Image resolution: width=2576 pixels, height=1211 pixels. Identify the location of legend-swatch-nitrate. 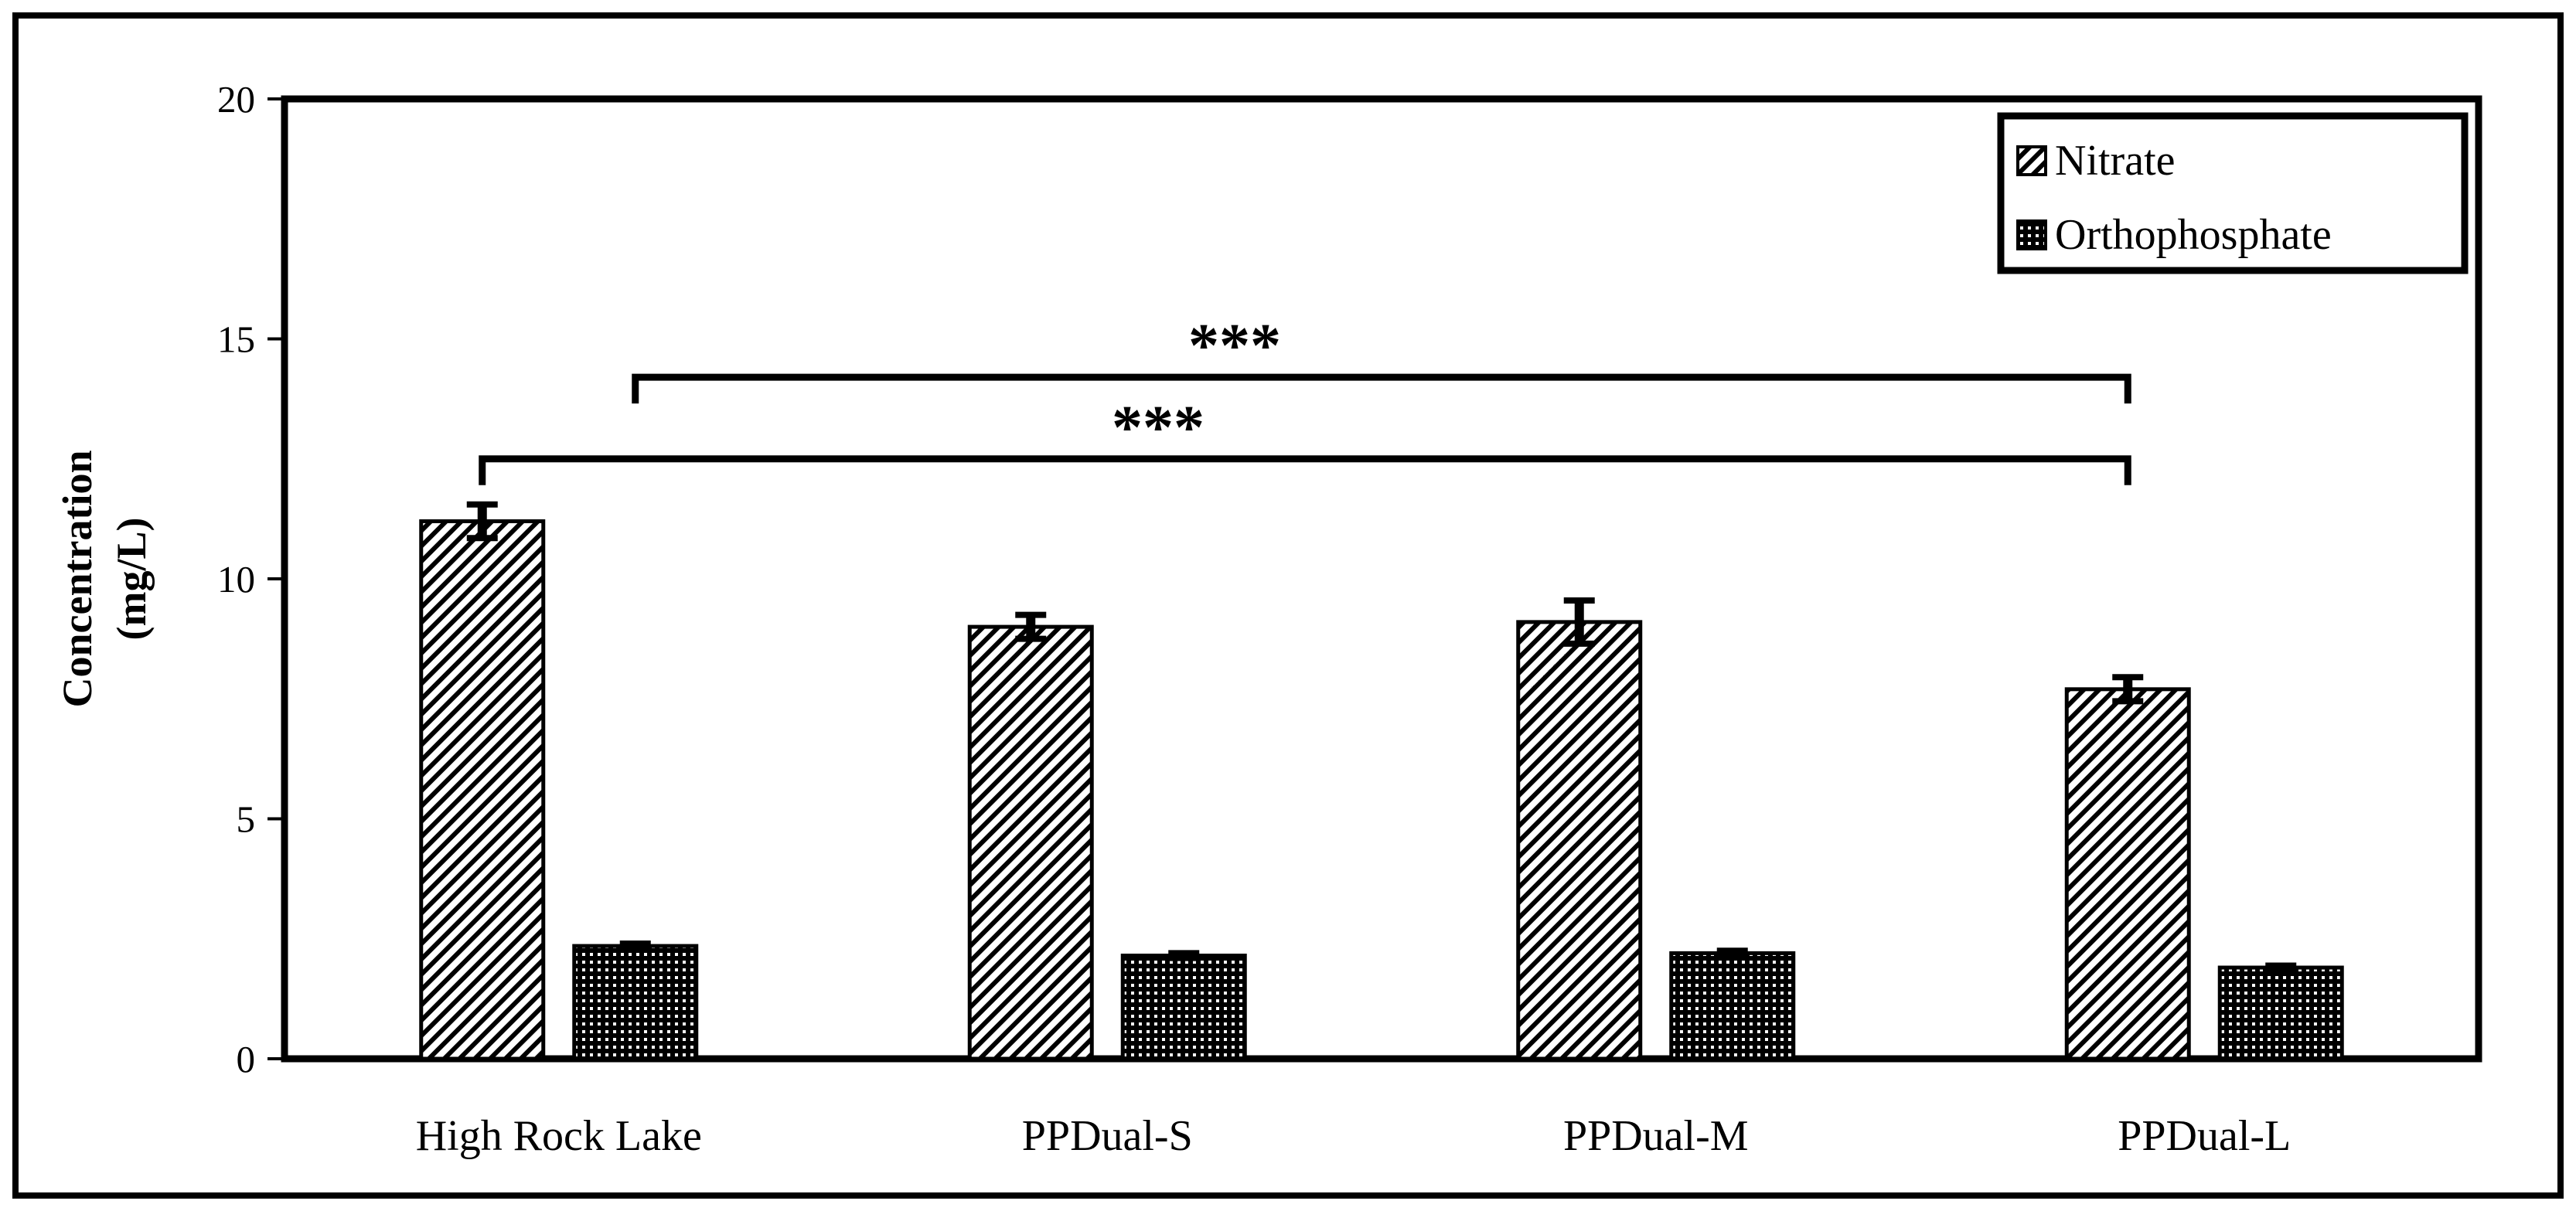
(2031, 160).